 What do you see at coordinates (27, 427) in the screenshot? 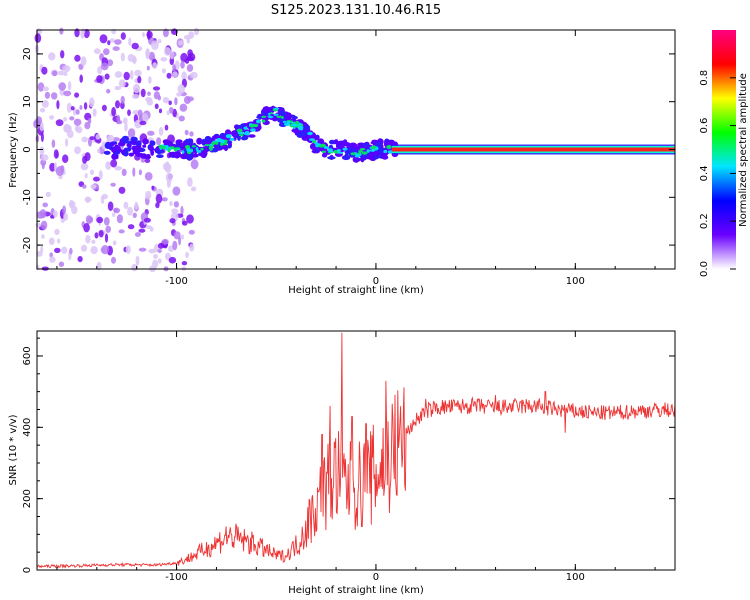
I see `snr-ytick-label: 400` at bounding box center [27, 427].